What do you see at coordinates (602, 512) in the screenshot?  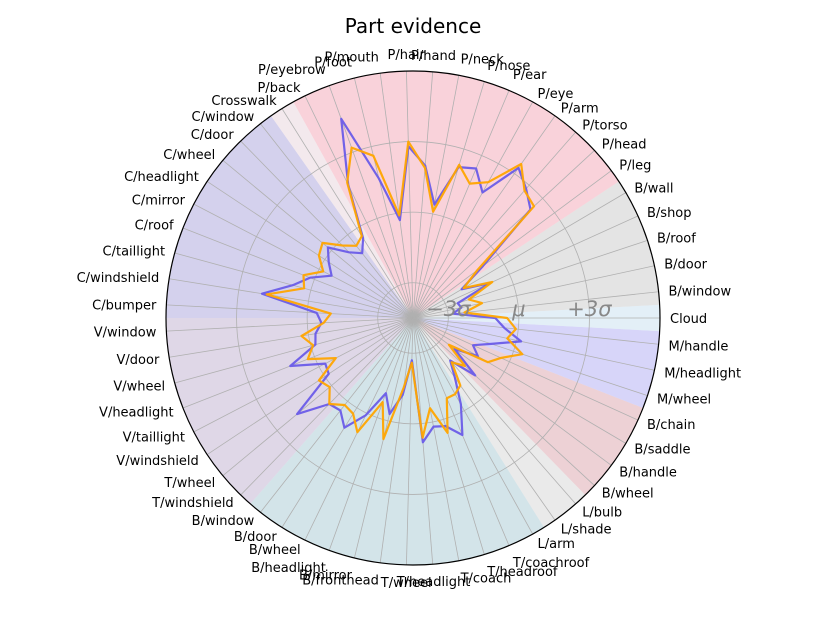 I see `category-label: L/bulb` at bounding box center [602, 512].